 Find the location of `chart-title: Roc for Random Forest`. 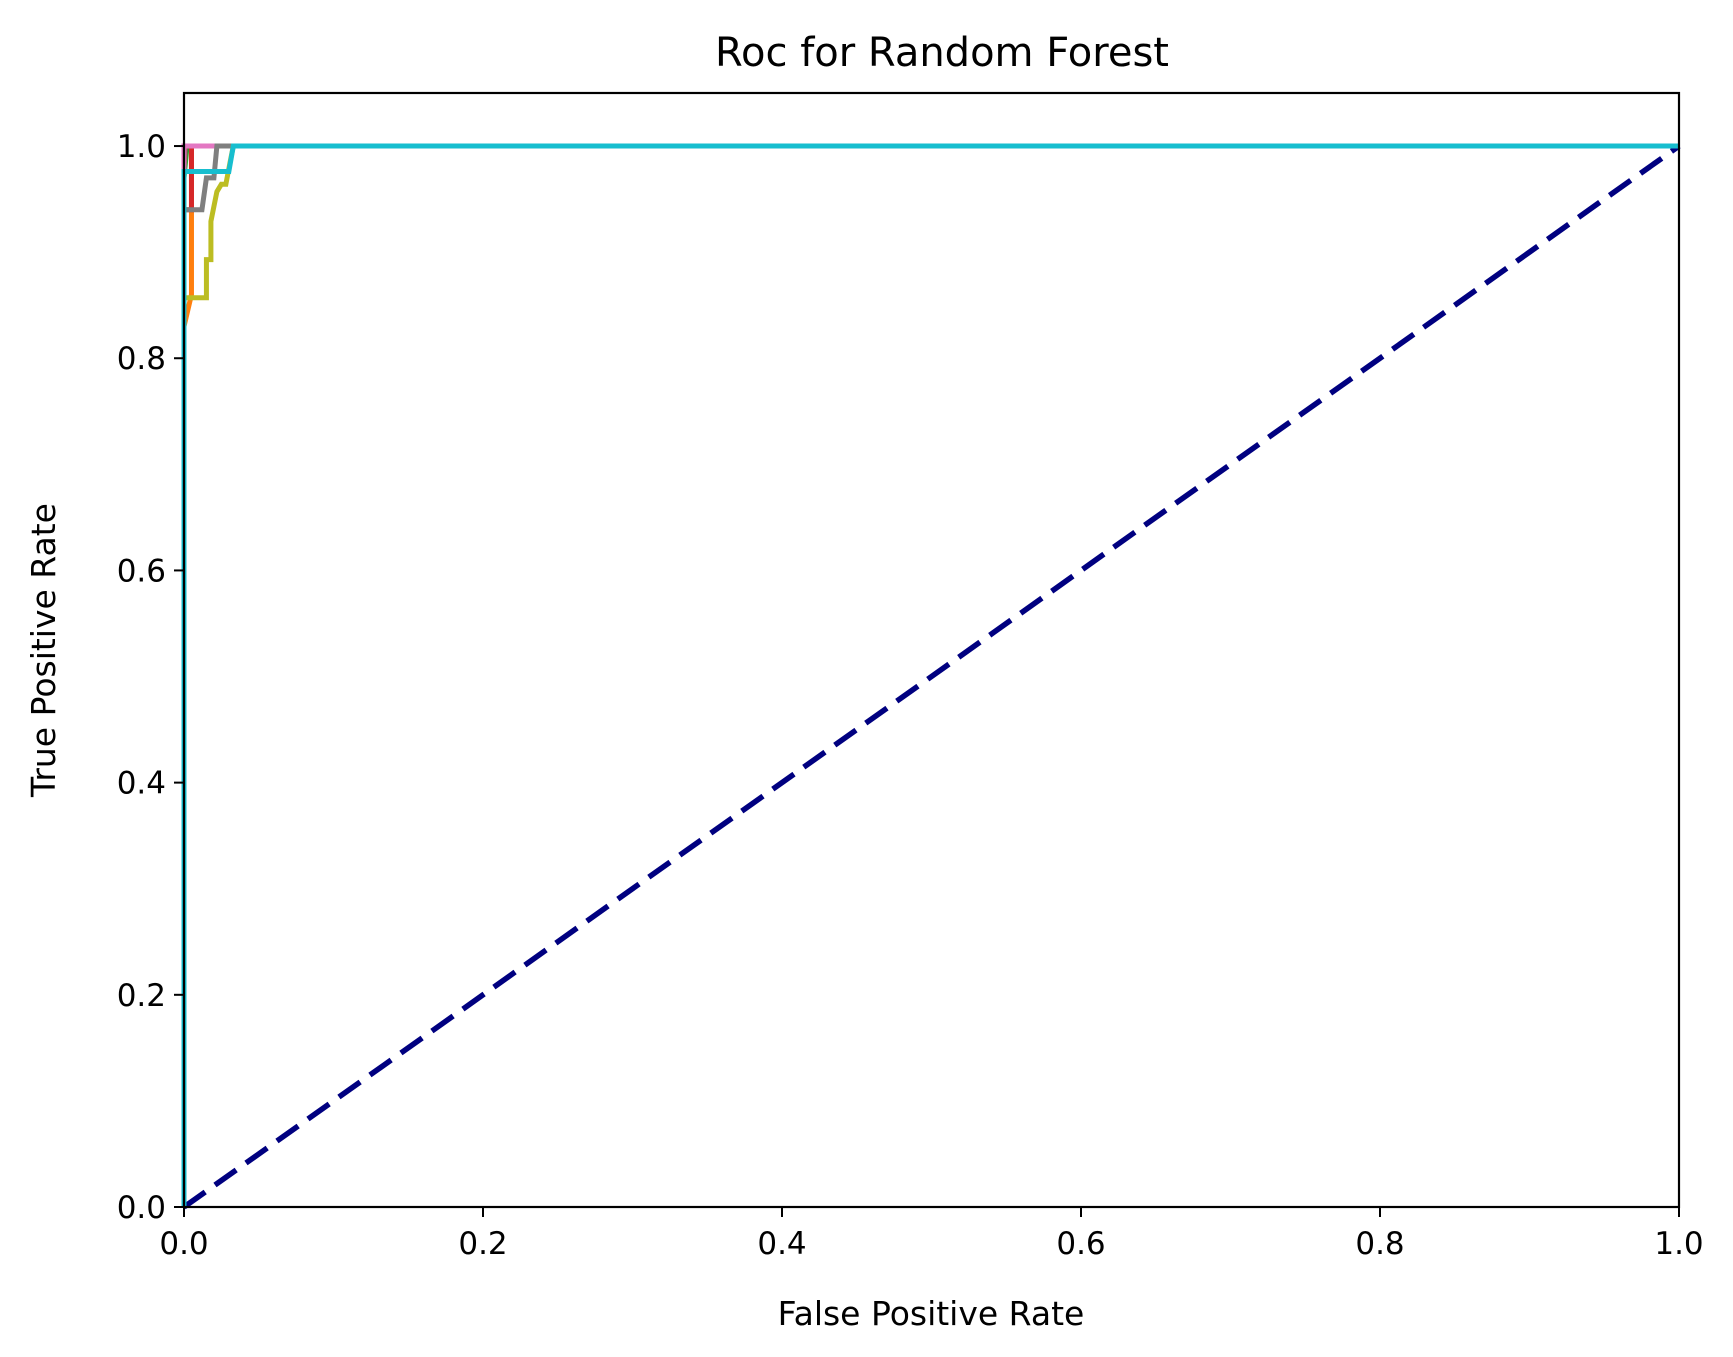

chart-title: Roc for Random Forest is located at coordinates (942, 53).